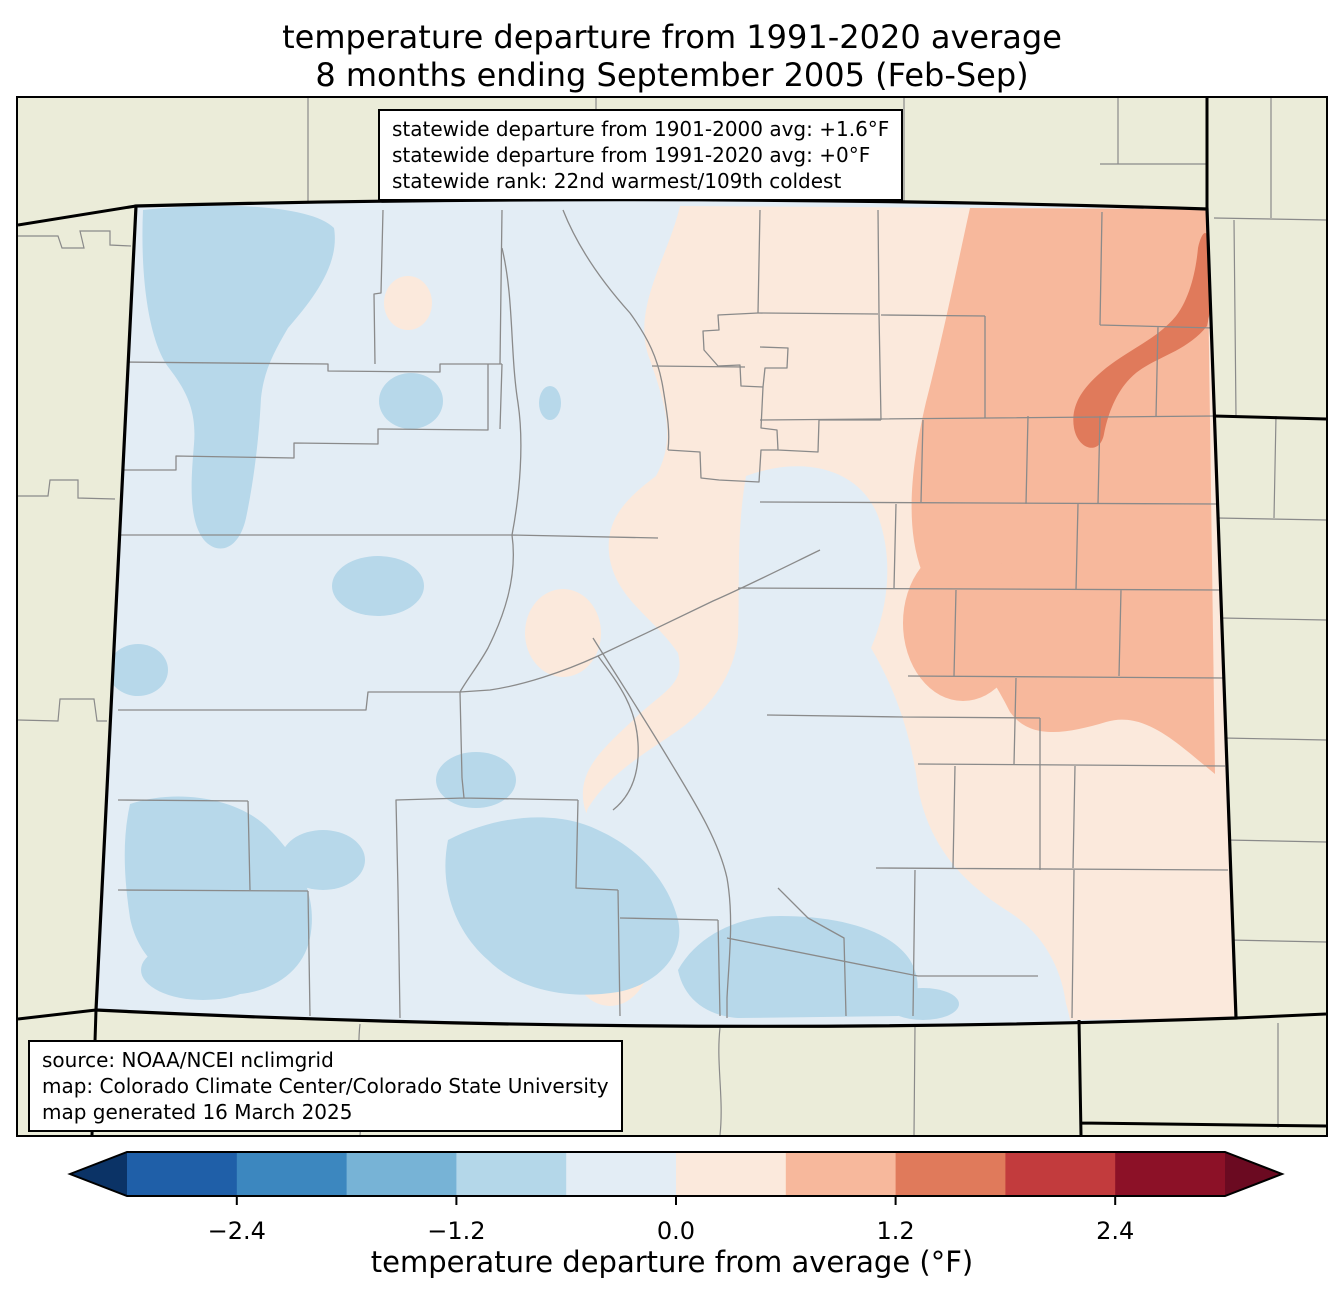 Image resolution: width=1344 pixels, height=1299 pixels. I want to click on warm-spot-gunnison, so click(563, 633).